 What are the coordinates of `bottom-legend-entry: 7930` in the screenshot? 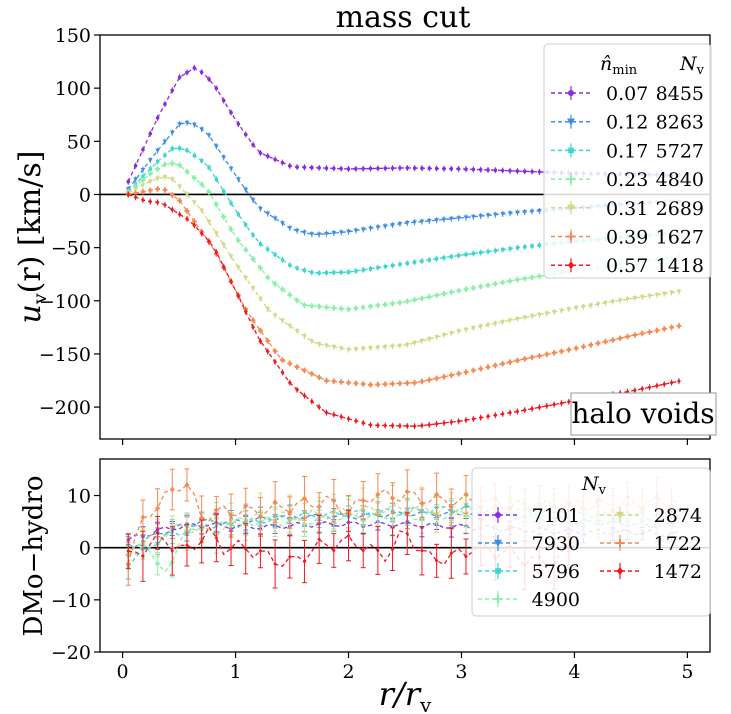 It's located at (529, 544).